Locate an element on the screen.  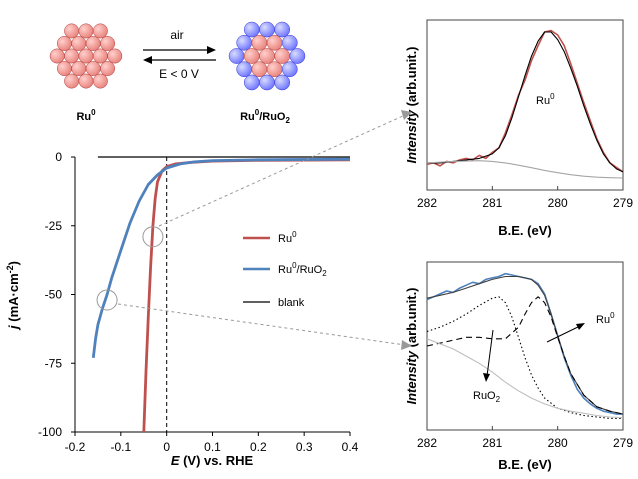
scheme-arrow-top-label: air is located at coordinates (176, 35).